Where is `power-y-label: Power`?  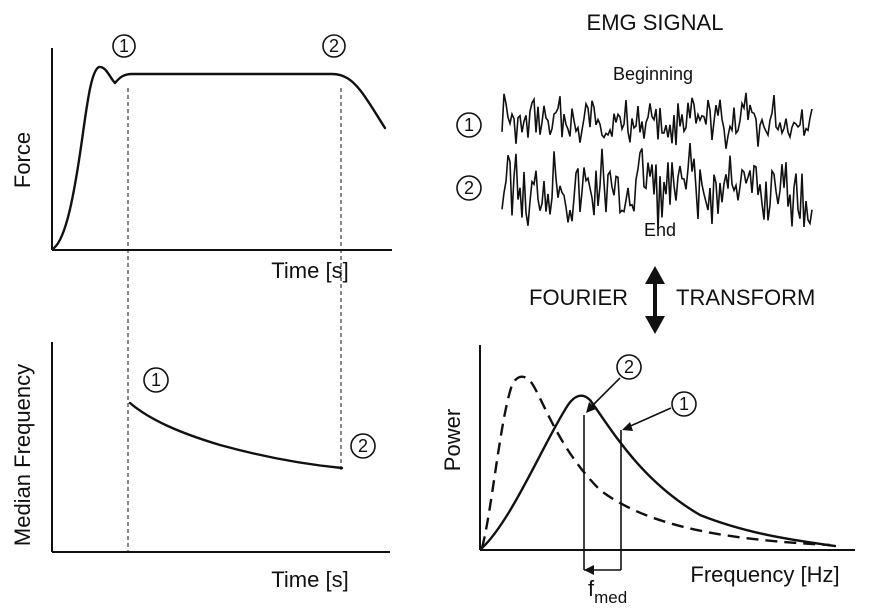 power-y-label: Power is located at coordinates (452, 440).